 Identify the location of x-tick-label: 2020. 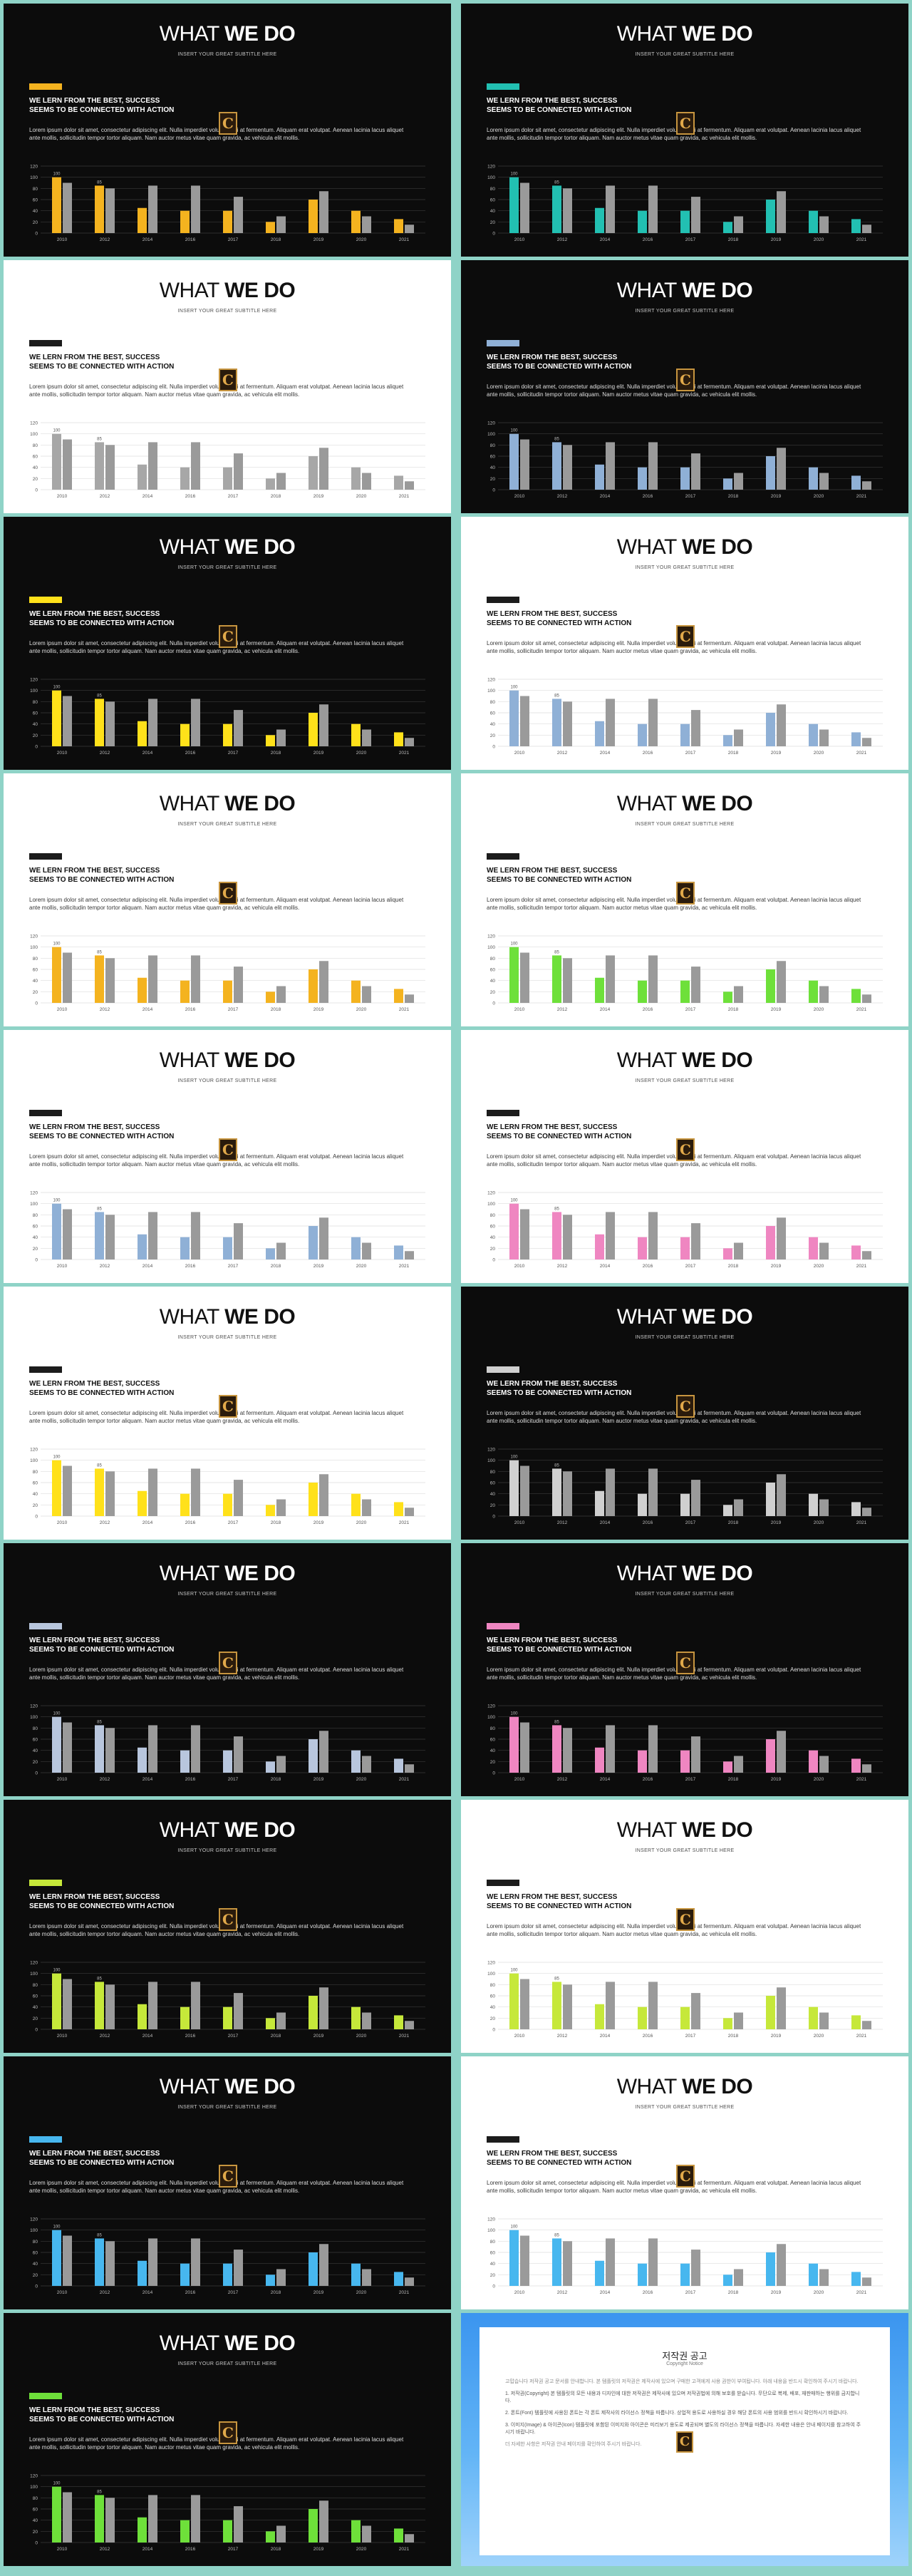
(361, 1522).